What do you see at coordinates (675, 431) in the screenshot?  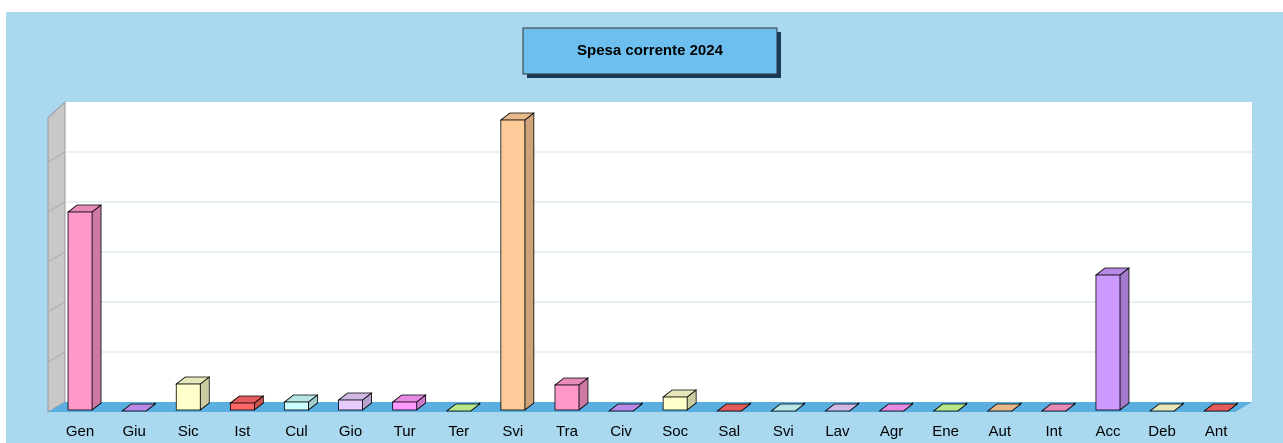 I see `x-tick-label: Soc` at bounding box center [675, 431].